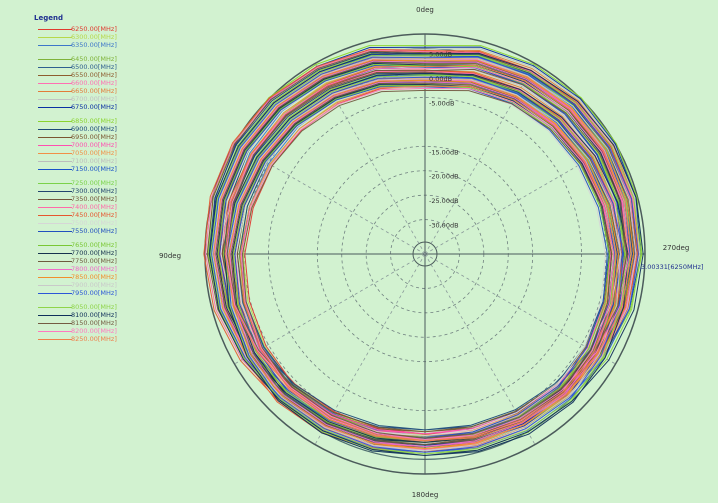 The width and height of the screenshot is (718, 503). Describe the element at coordinates (94, 145) in the screenshot. I see `legend-label: 7000.00[MHz]` at that location.